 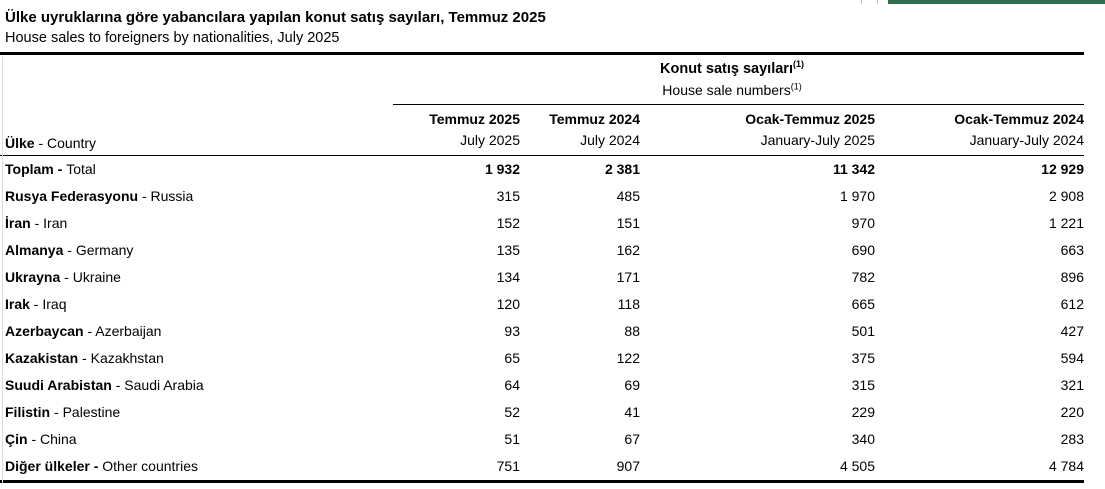 I want to click on value-july-2025: 64, so click(x=512, y=385).